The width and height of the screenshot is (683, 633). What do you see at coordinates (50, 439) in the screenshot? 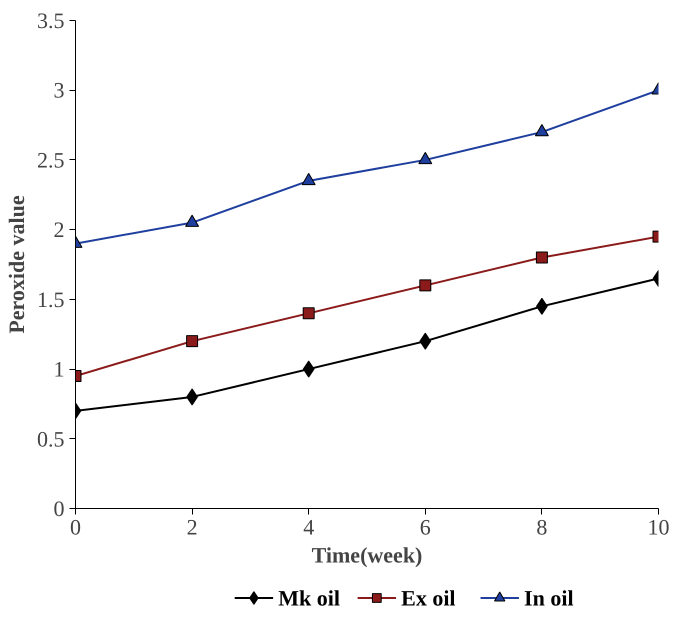
I see `y-tick-label: 0.5` at bounding box center [50, 439].